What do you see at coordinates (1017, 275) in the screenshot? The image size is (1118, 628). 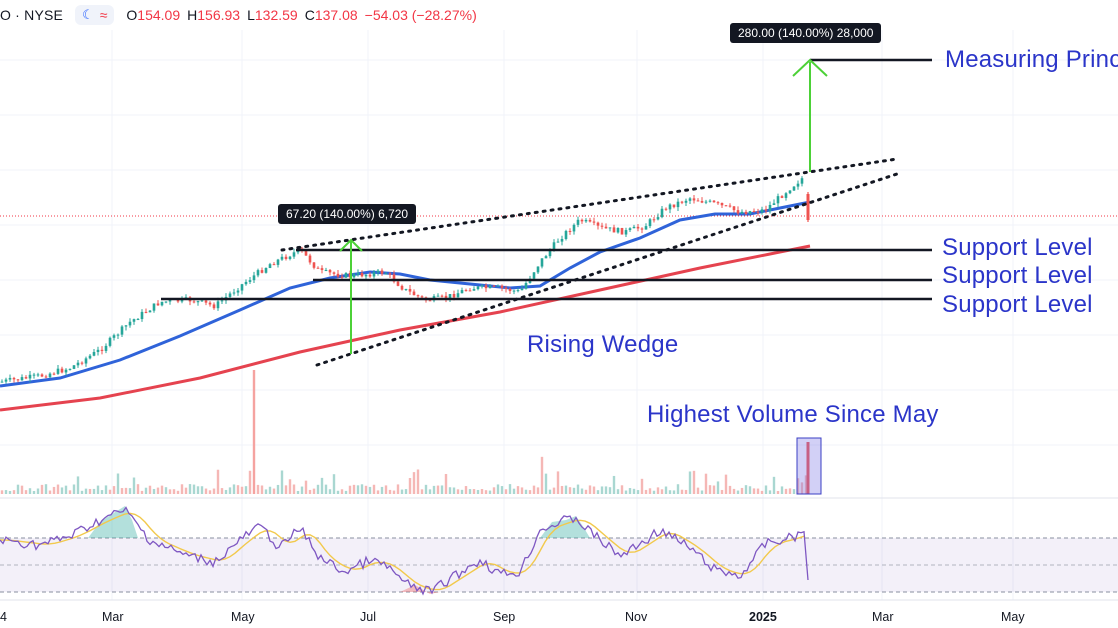 I see `support-level-label-2: Support Level` at bounding box center [1017, 275].